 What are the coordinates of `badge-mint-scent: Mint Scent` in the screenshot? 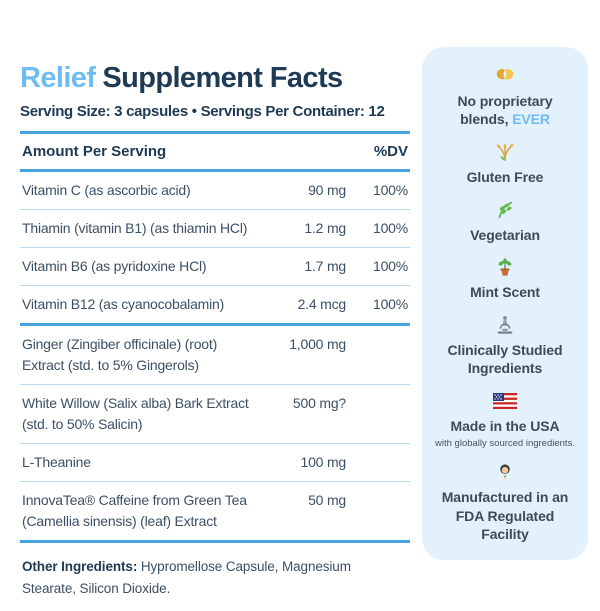 It's located at (505, 278).